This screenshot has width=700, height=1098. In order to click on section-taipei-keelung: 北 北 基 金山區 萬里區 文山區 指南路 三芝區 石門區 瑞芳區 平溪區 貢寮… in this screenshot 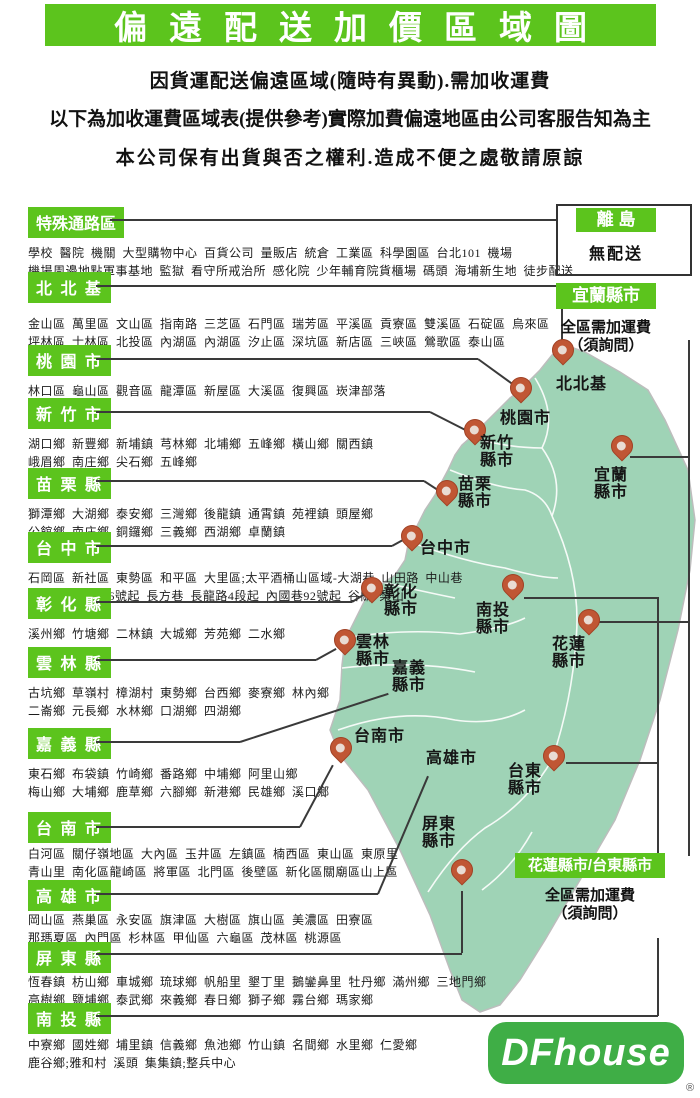, I will do `click(308, 311)`.